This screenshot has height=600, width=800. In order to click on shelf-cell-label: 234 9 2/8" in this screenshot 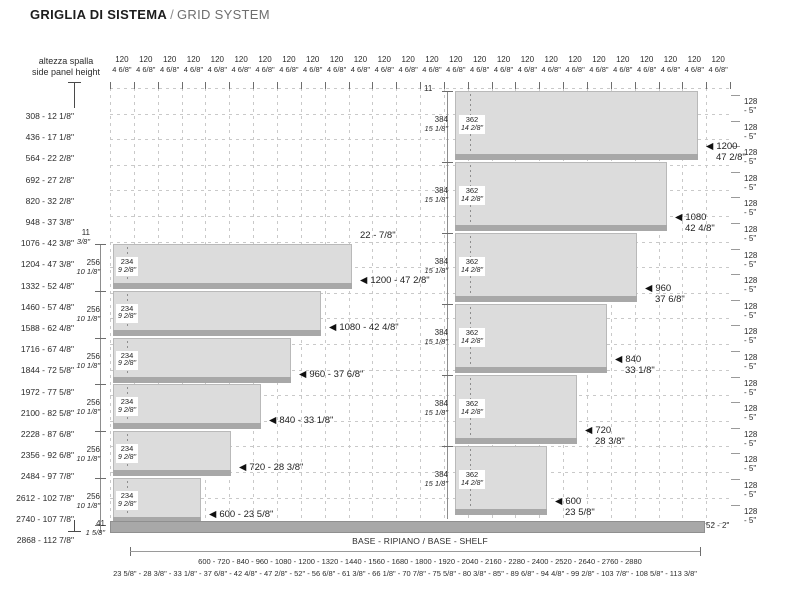, I will do `click(127, 313)`.